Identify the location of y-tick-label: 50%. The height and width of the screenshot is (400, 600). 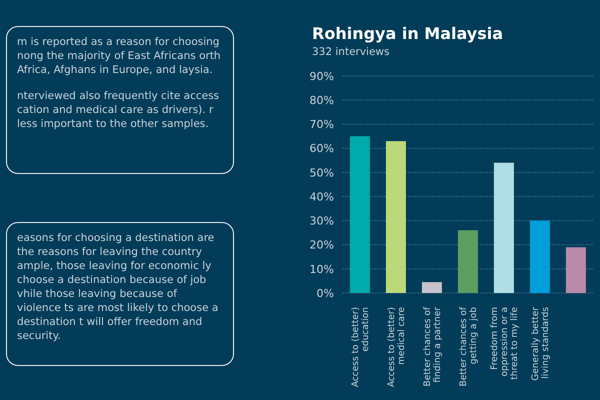
(322, 173).